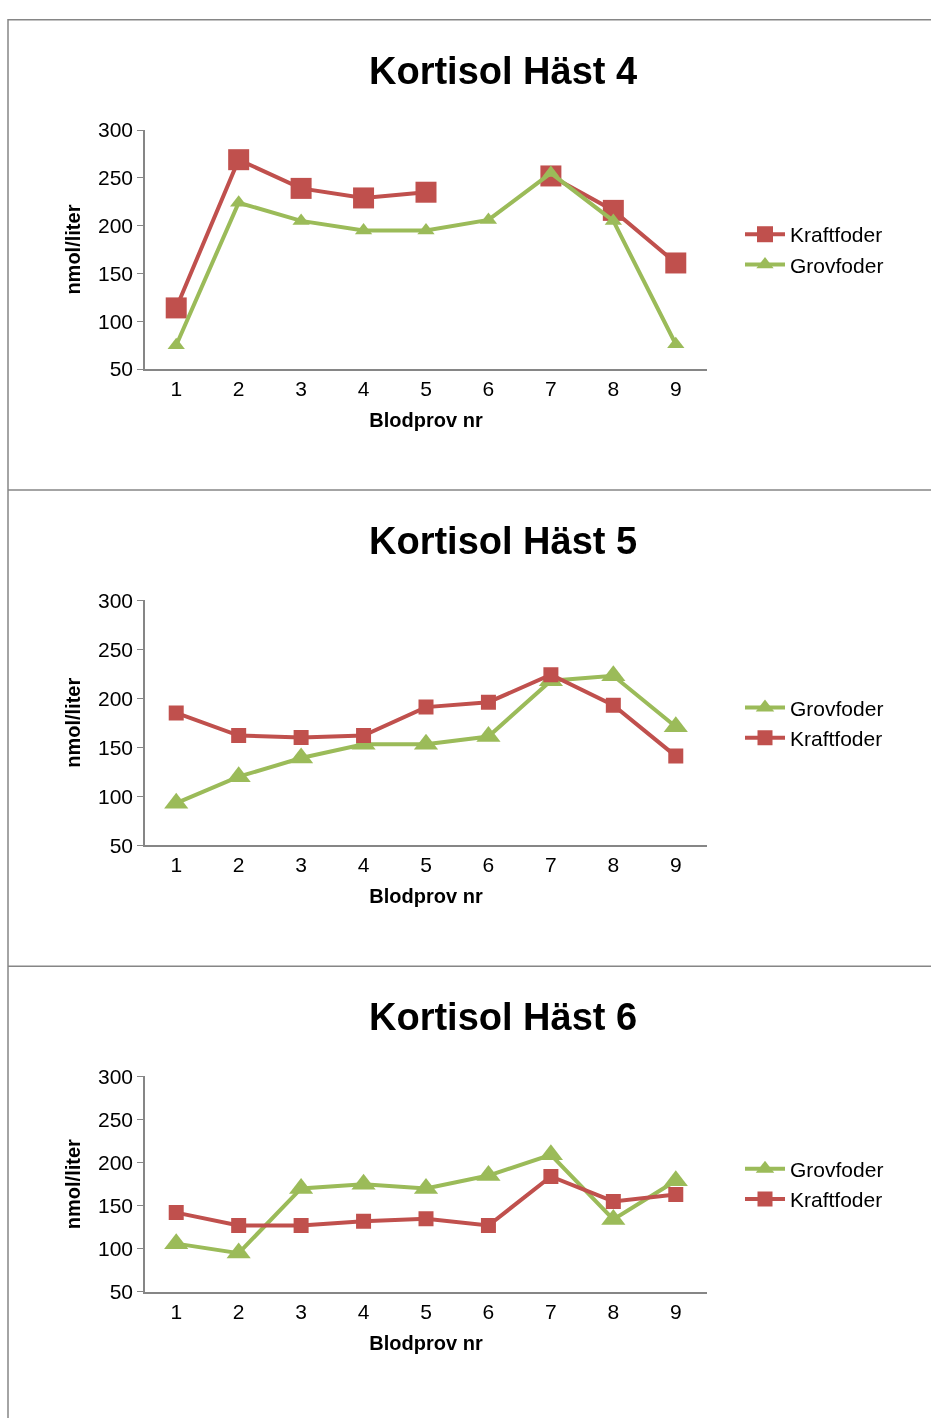 Image resolution: width=931 pixels, height=1418 pixels. Describe the element at coordinates (503, 1017) in the screenshot. I see `chart-title: Kortisol Häst 6` at that location.